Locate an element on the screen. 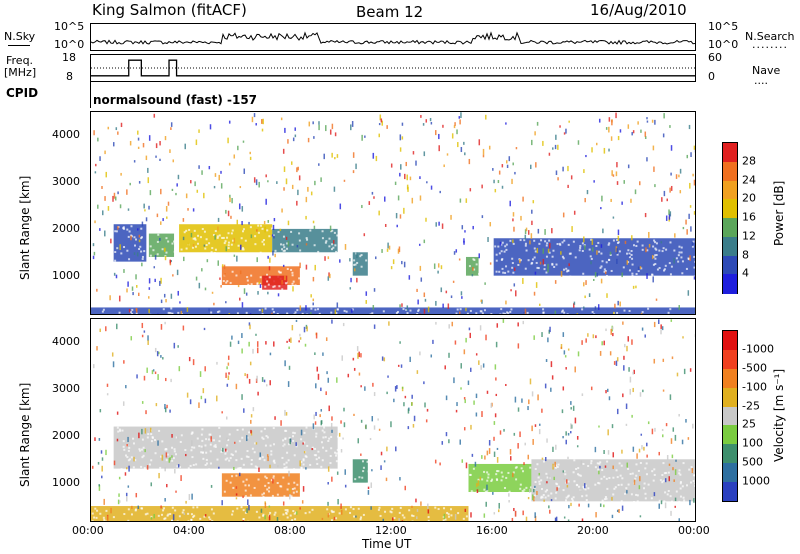 The width and height of the screenshot is (800, 554). cpid-marker is located at coordinates (90, 95).